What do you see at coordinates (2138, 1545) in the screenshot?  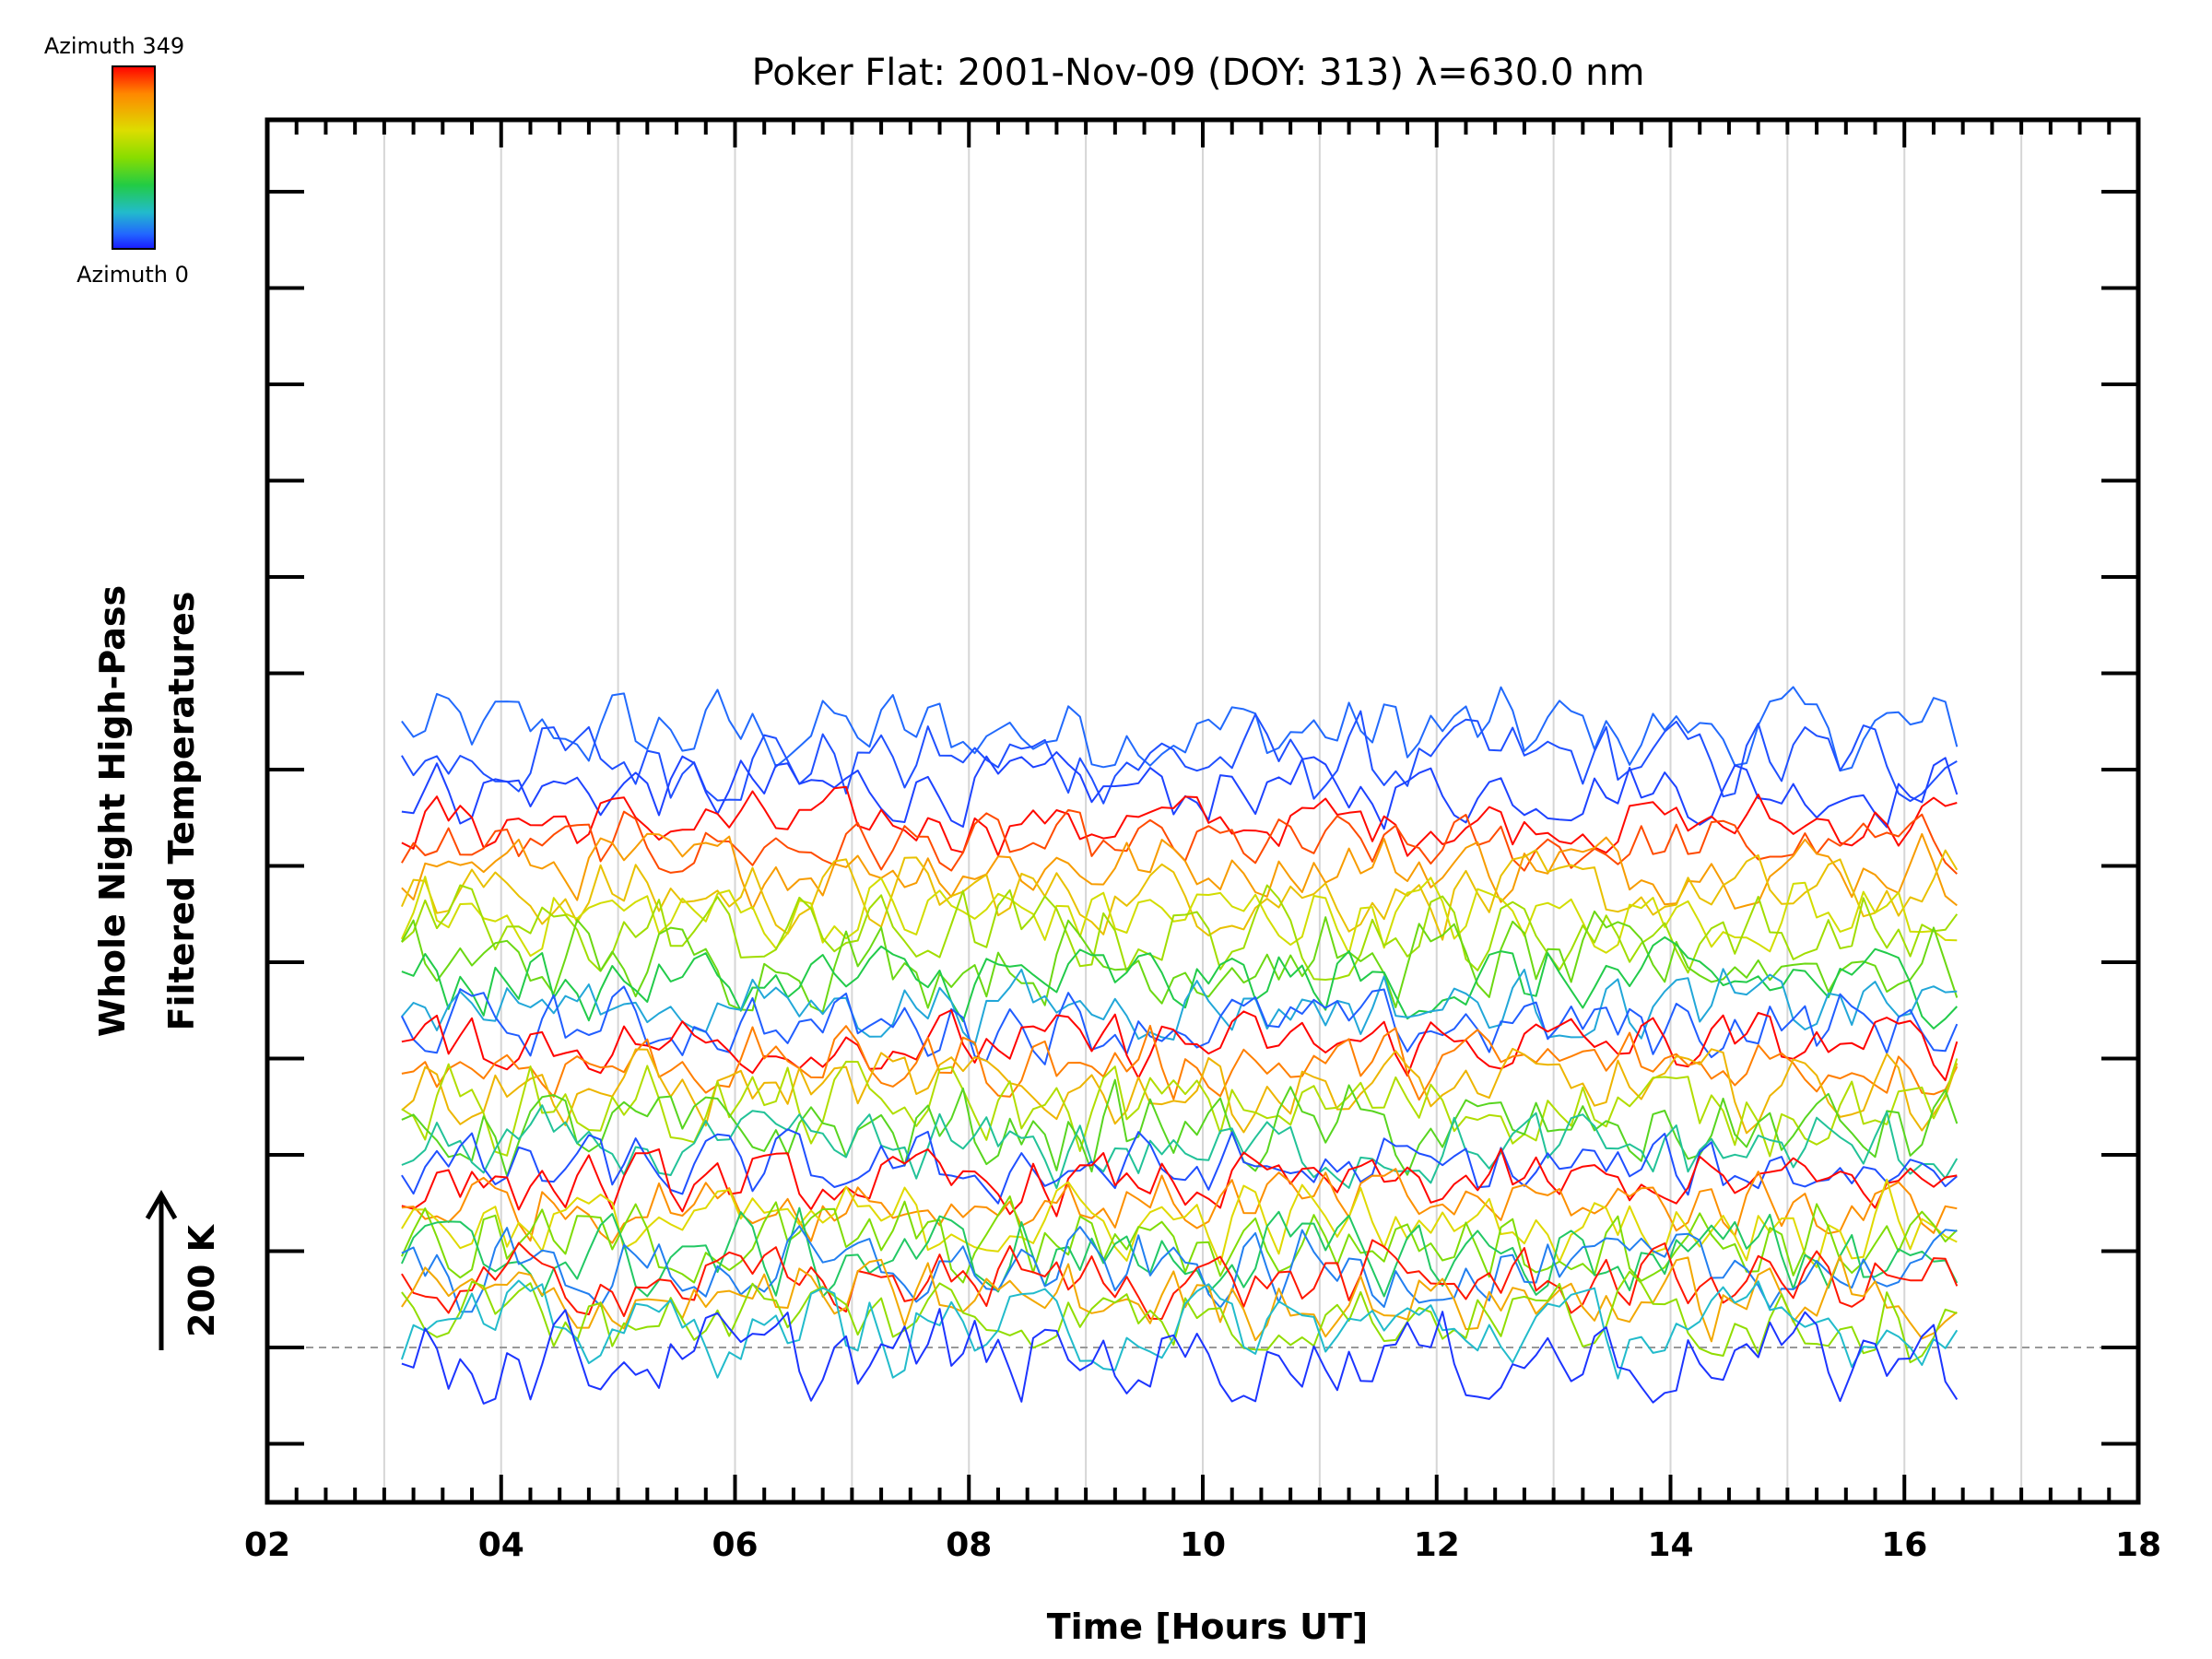 I see `x-tick-label: 18` at bounding box center [2138, 1545].